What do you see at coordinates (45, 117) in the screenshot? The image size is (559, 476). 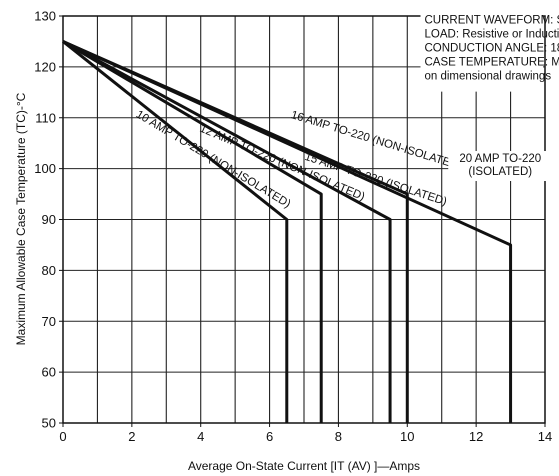 I see `y-tick-label: 110` at bounding box center [45, 117].